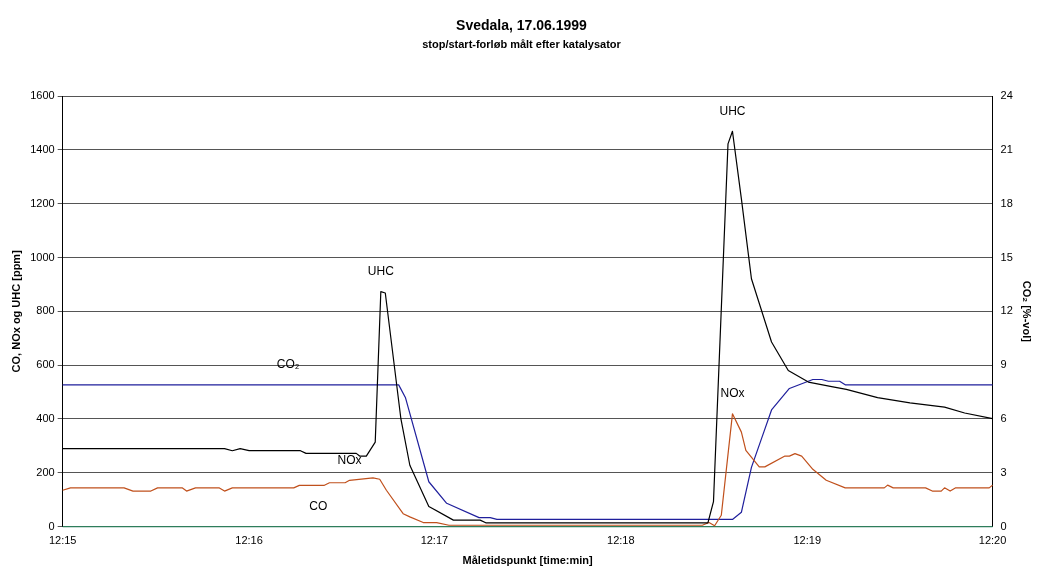 The height and width of the screenshot is (578, 1045). What do you see at coordinates (62, 540) in the screenshot?
I see `x-tick-label: 12:15` at bounding box center [62, 540].